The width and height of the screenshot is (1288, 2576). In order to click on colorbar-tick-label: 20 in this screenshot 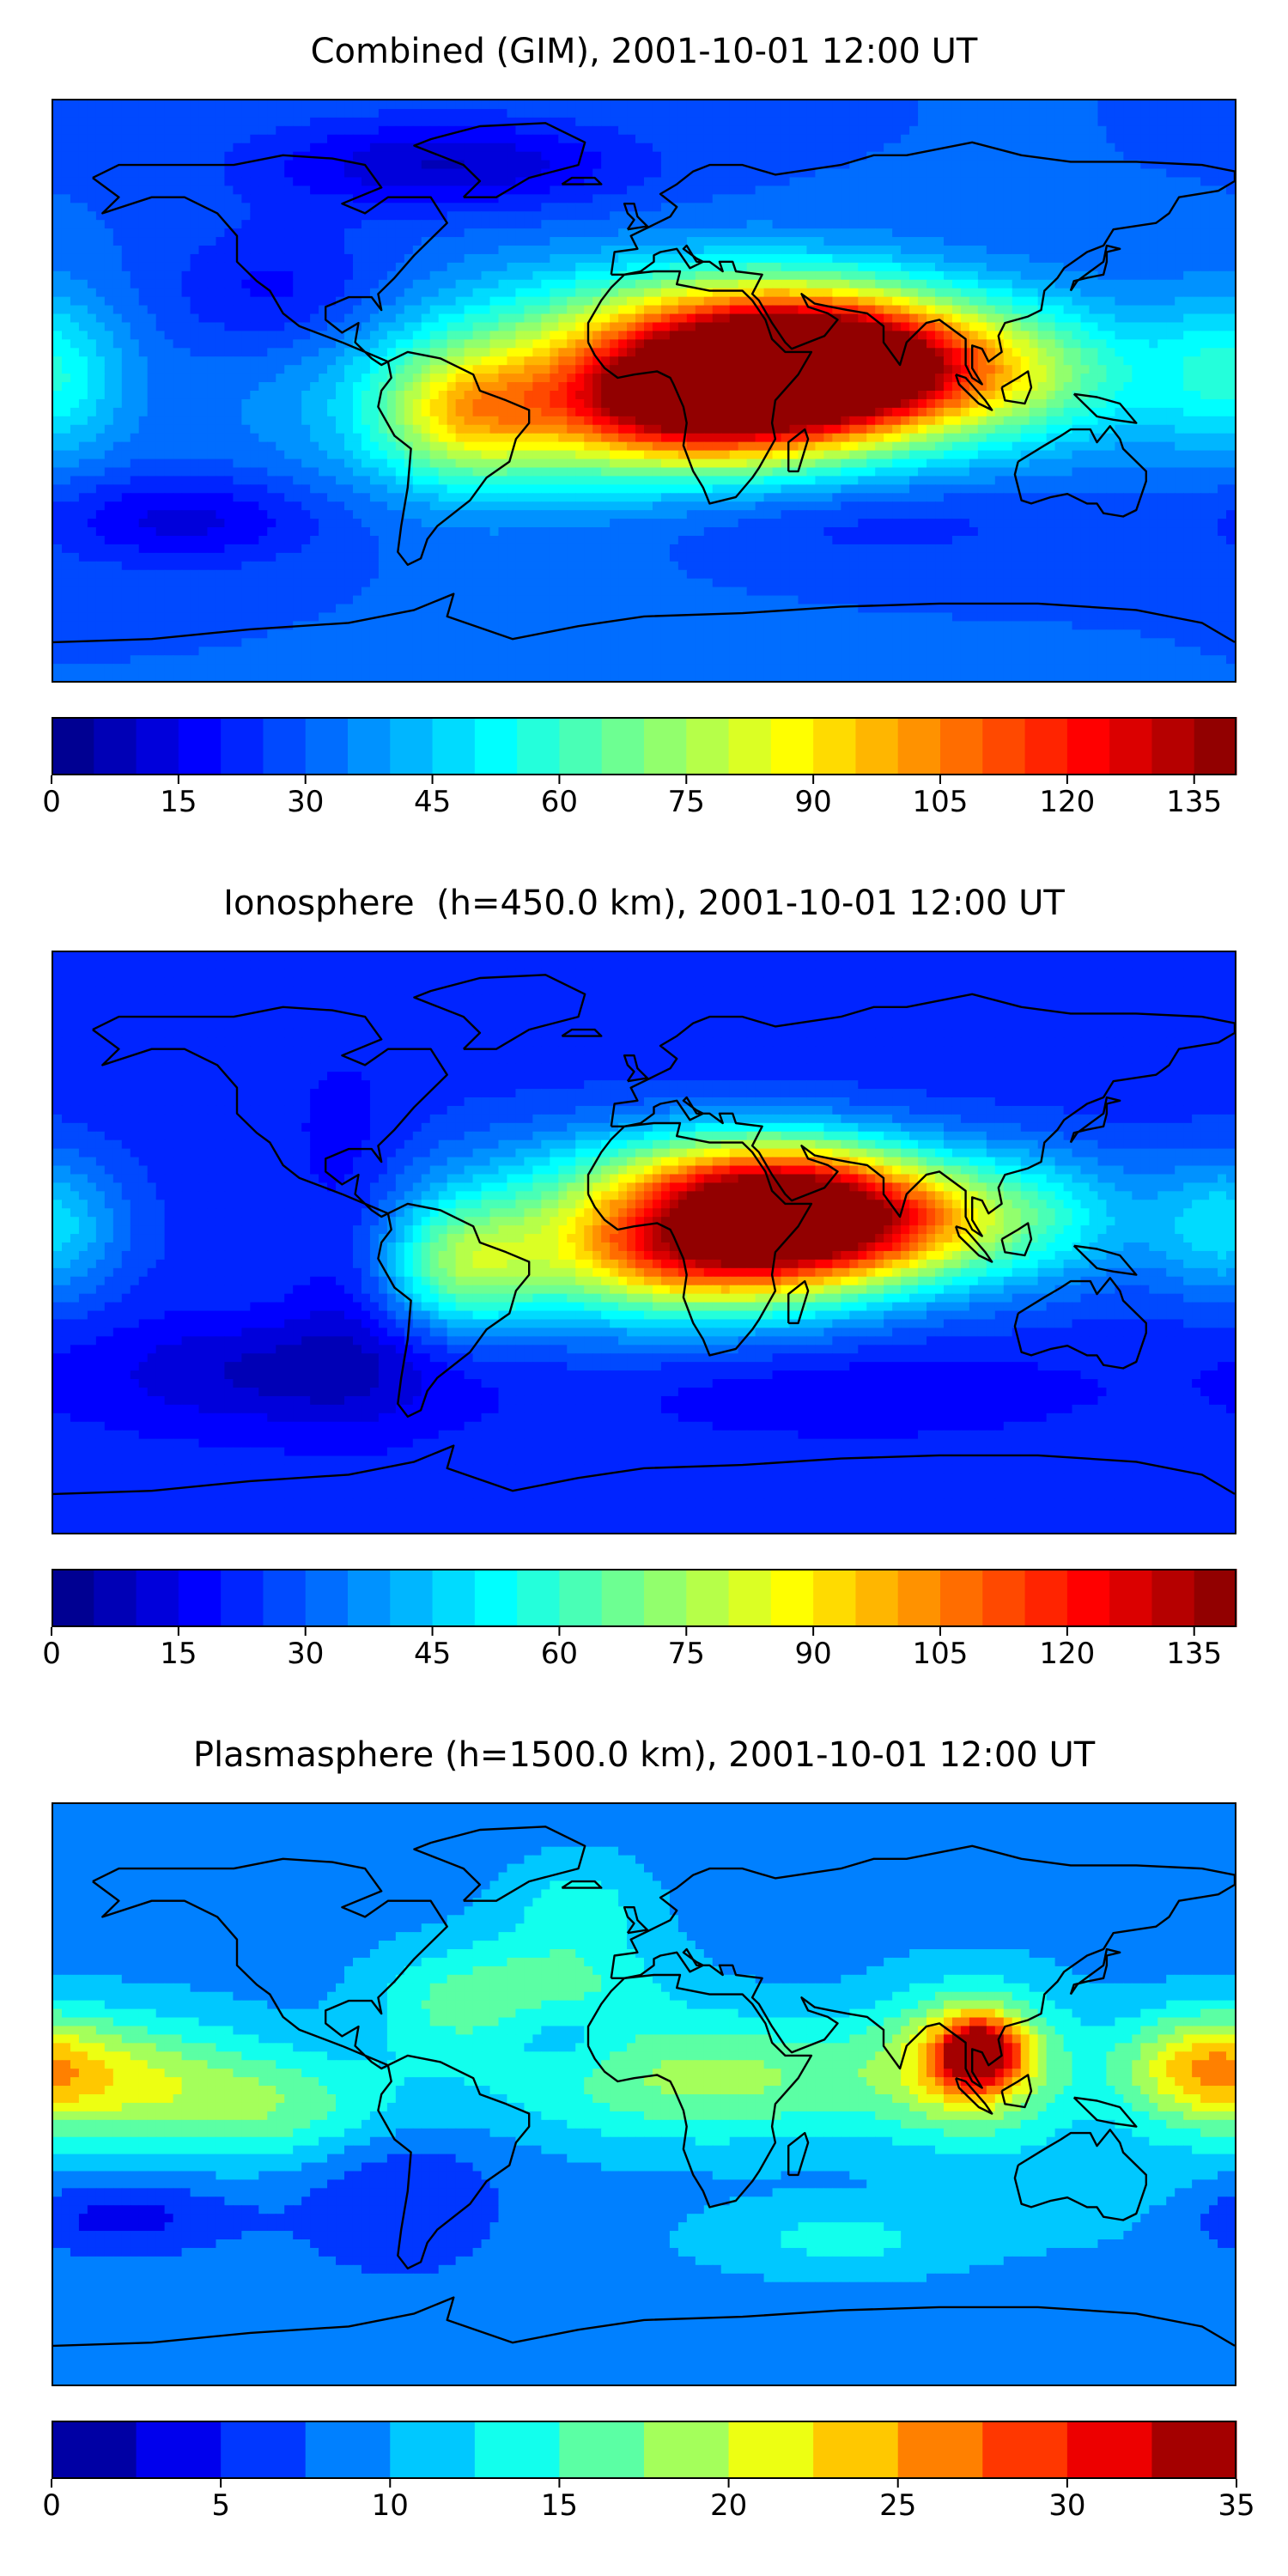, I will do `click(728, 2506)`.